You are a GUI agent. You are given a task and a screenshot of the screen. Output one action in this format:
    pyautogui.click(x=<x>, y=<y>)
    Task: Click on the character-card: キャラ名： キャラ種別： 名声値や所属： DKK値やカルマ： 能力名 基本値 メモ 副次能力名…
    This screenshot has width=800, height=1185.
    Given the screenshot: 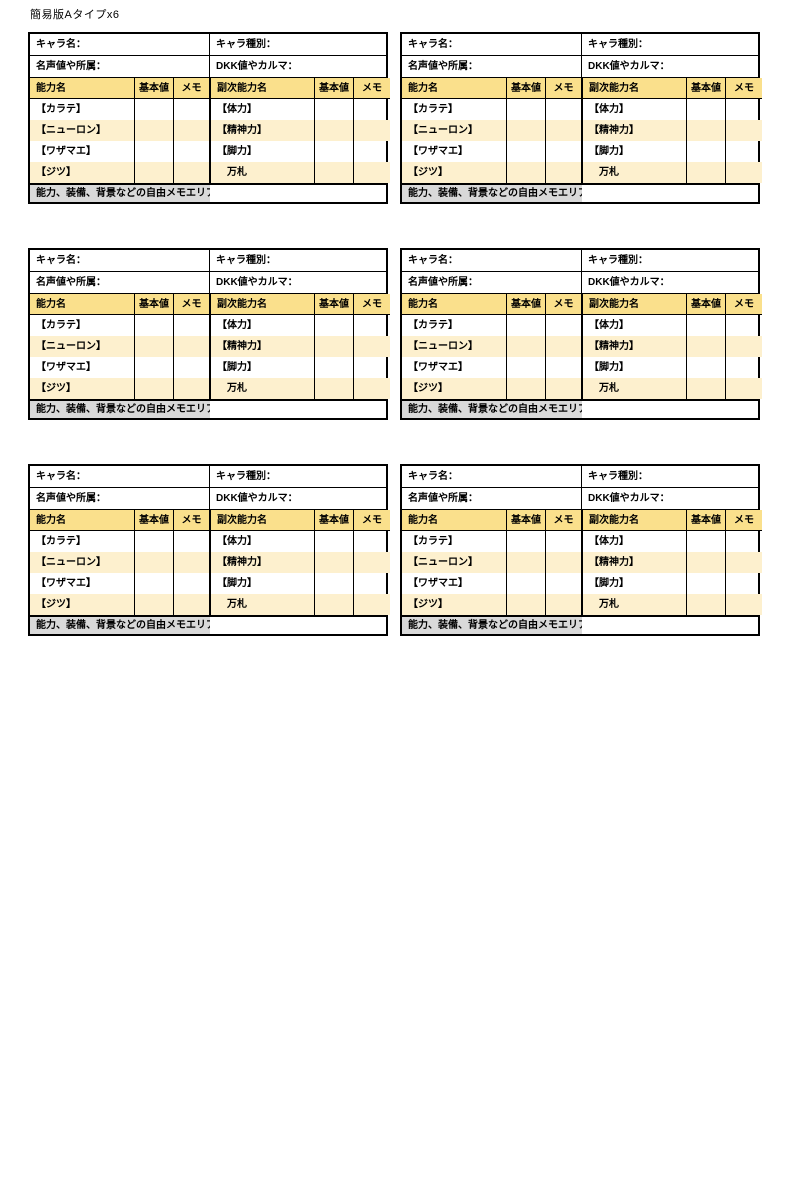 What is the action you would take?
    pyautogui.click(x=581, y=550)
    